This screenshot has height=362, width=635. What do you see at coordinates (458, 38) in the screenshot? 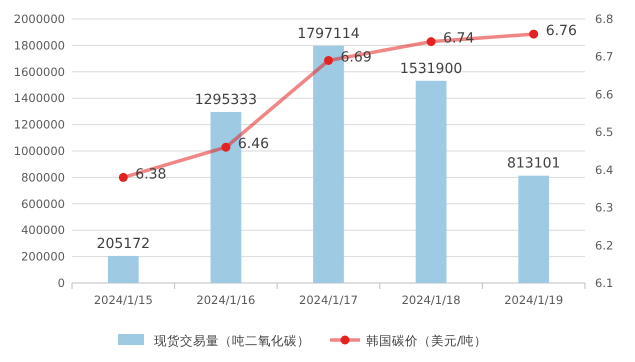
I see `data-label: 6.74` at bounding box center [458, 38].